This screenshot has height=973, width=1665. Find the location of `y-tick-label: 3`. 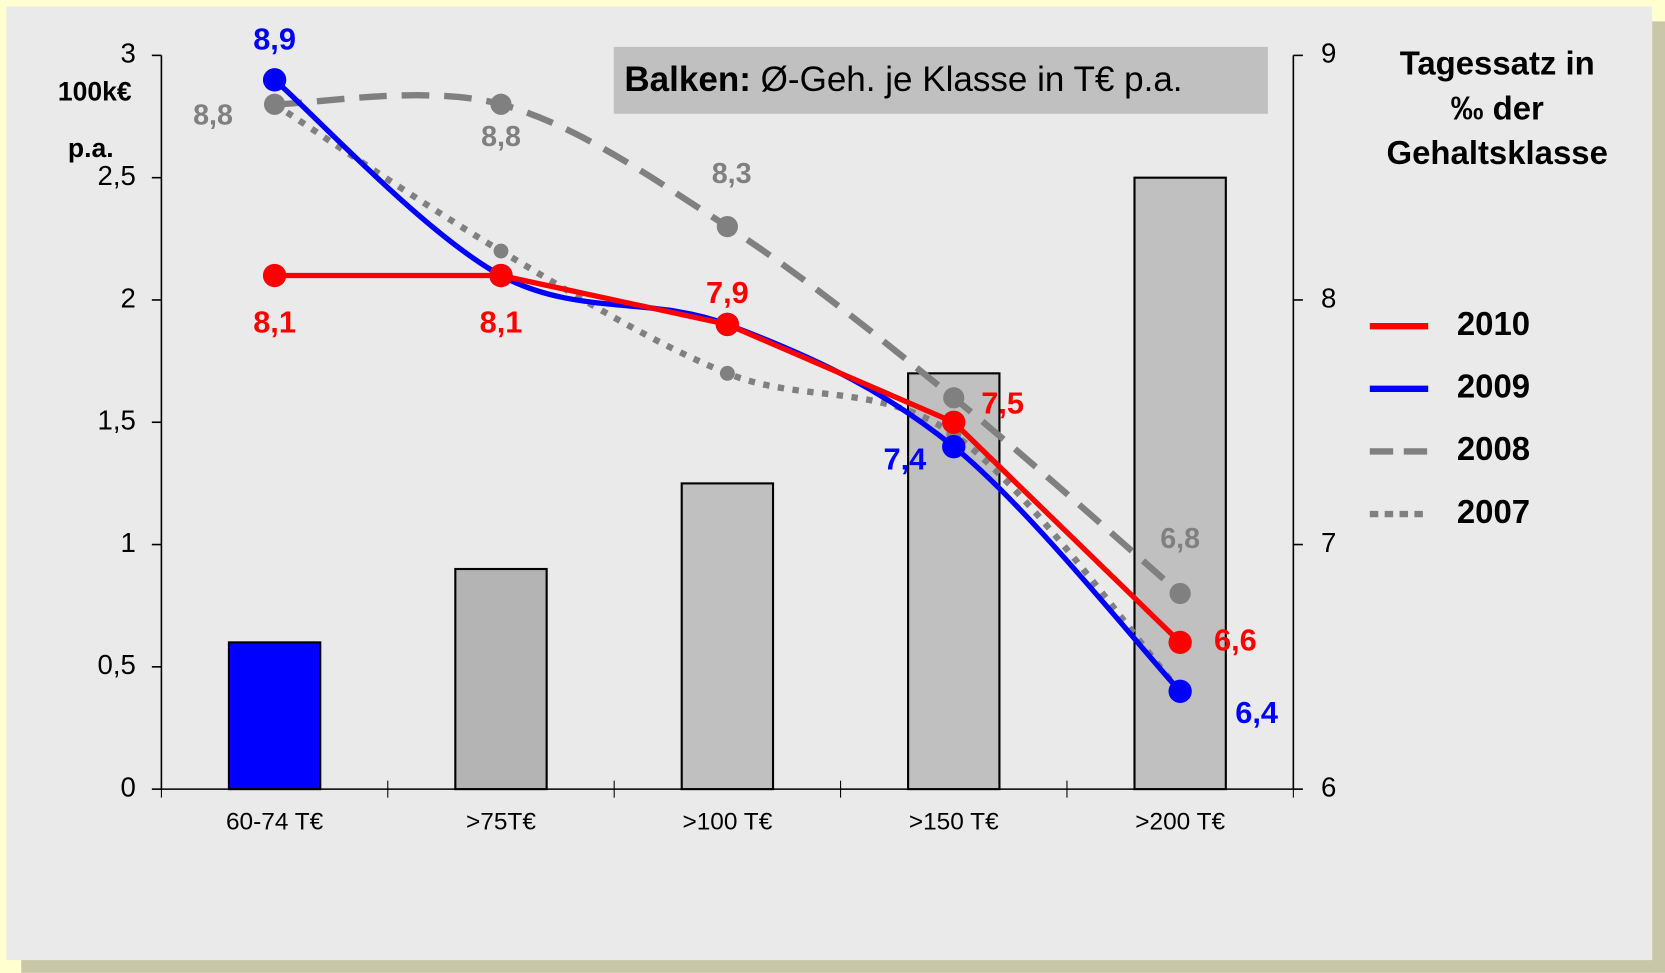

y-tick-label: 3 is located at coordinates (128, 53).